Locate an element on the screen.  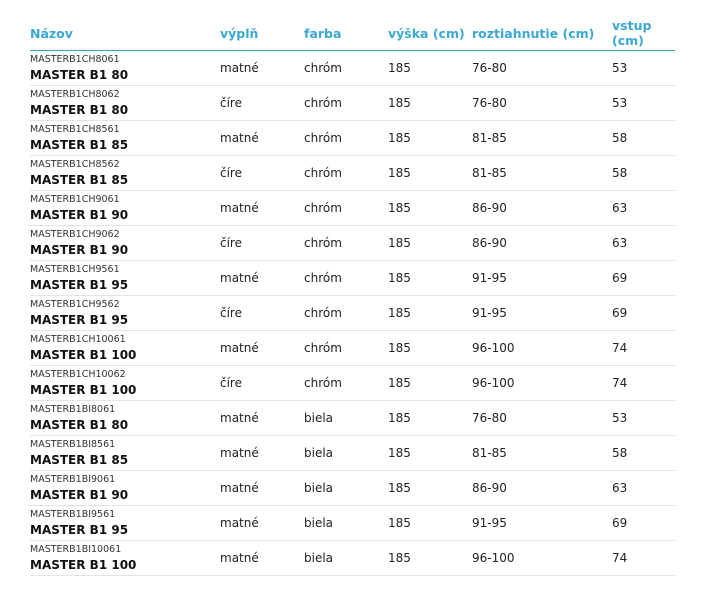
product-cell: MASTERB1CH9562 MASTER B1 95 is located at coordinates (125, 313).